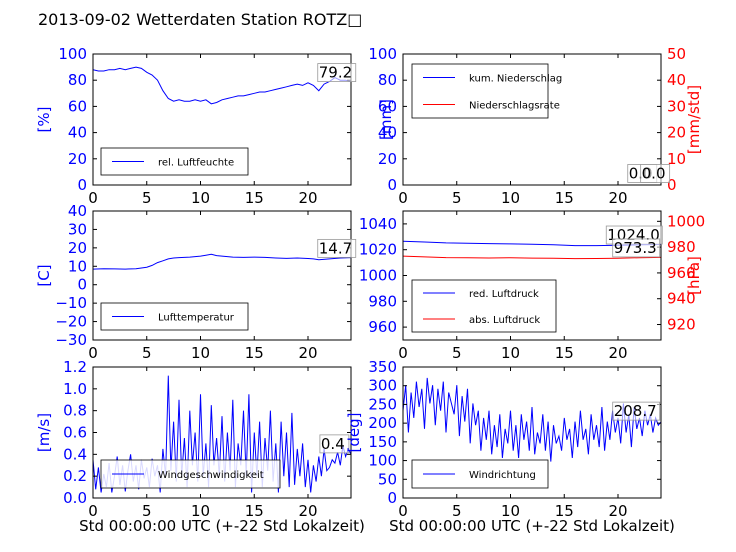 Image resolution: width=736 pixels, height=552 pixels. What do you see at coordinates (222, 275) in the screenshot?
I see `axes-frame-temperature` at bounding box center [222, 275].